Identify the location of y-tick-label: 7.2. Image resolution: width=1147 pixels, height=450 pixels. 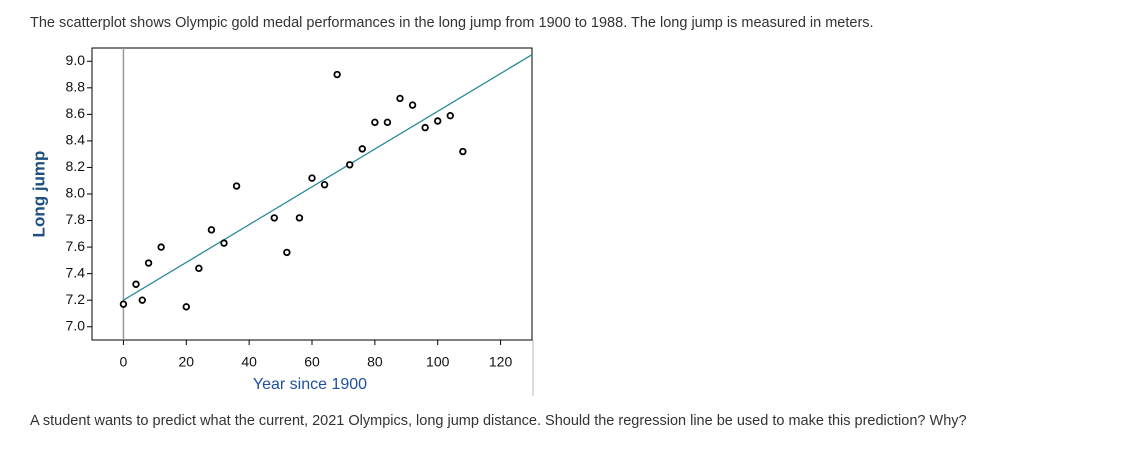
(76, 299).